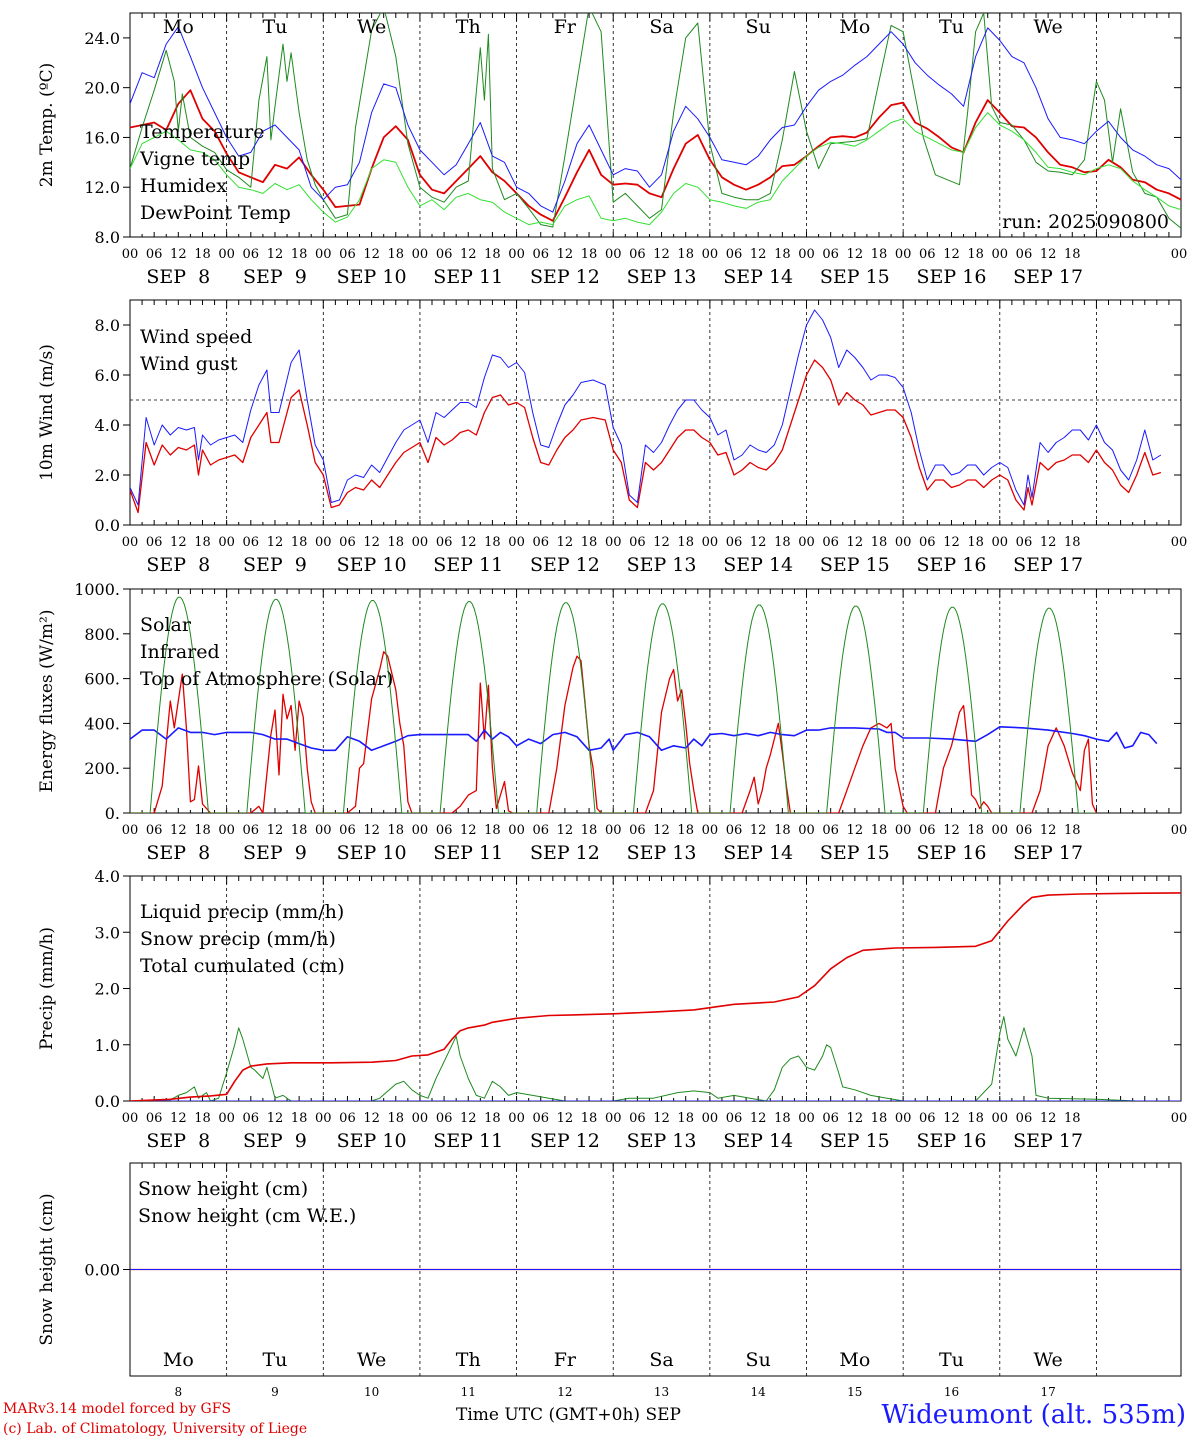 This screenshot has height=1440, width=1194. What do you see at coordinates (655, 155) in the screenshot?
I see `series-line-temperature` at bounding box center [655, 155].